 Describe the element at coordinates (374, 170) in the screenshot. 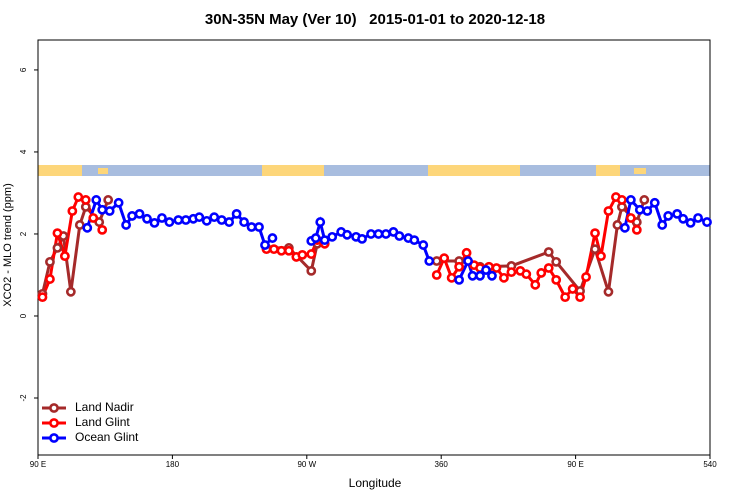

I see `land-sea-strip` at that location.